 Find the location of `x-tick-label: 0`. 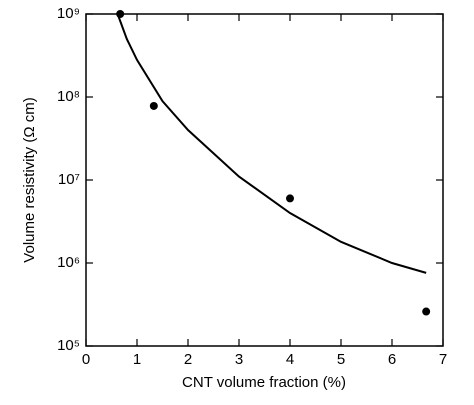

x-tick-label: 0 is located at coordinates (86, 359).